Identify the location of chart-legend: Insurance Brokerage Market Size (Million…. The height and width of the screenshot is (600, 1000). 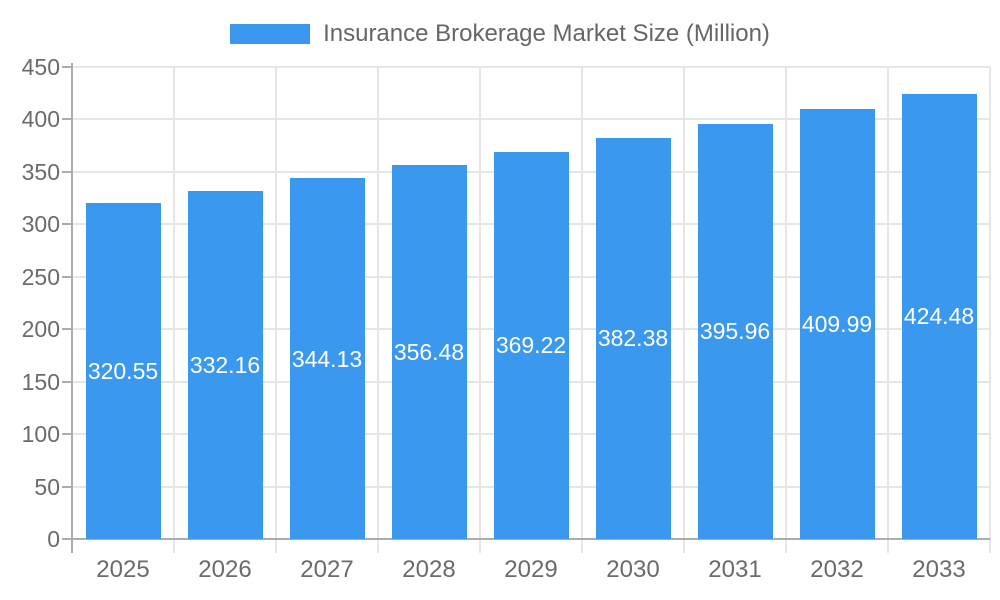
(500, 34).